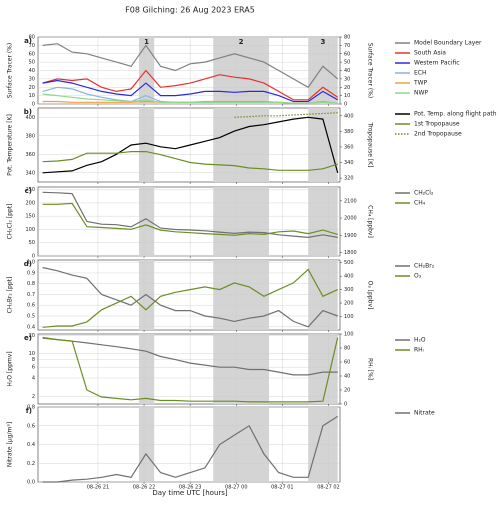  I want to click on y2-tick-label: 2000, so click(350, 219).